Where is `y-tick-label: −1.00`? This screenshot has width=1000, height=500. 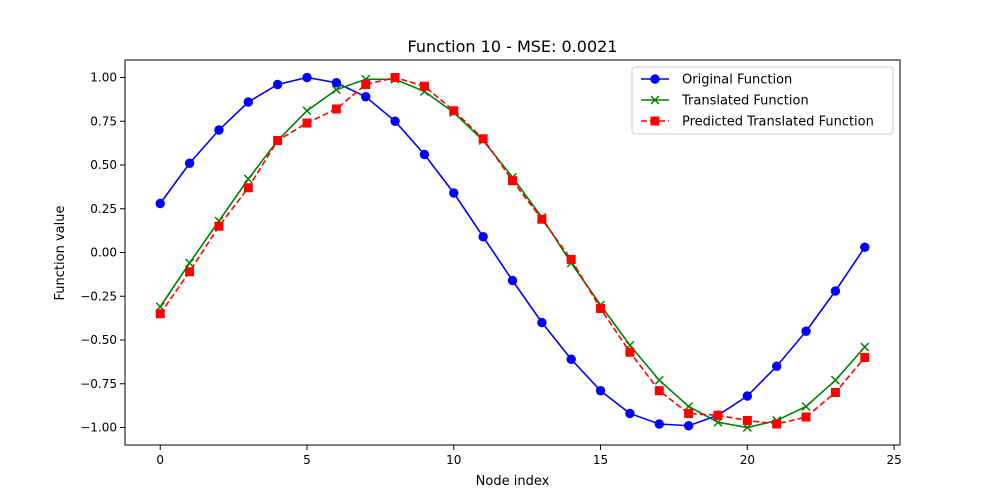
y-tick-label: −1.00 is located at coordinates (98, 428).